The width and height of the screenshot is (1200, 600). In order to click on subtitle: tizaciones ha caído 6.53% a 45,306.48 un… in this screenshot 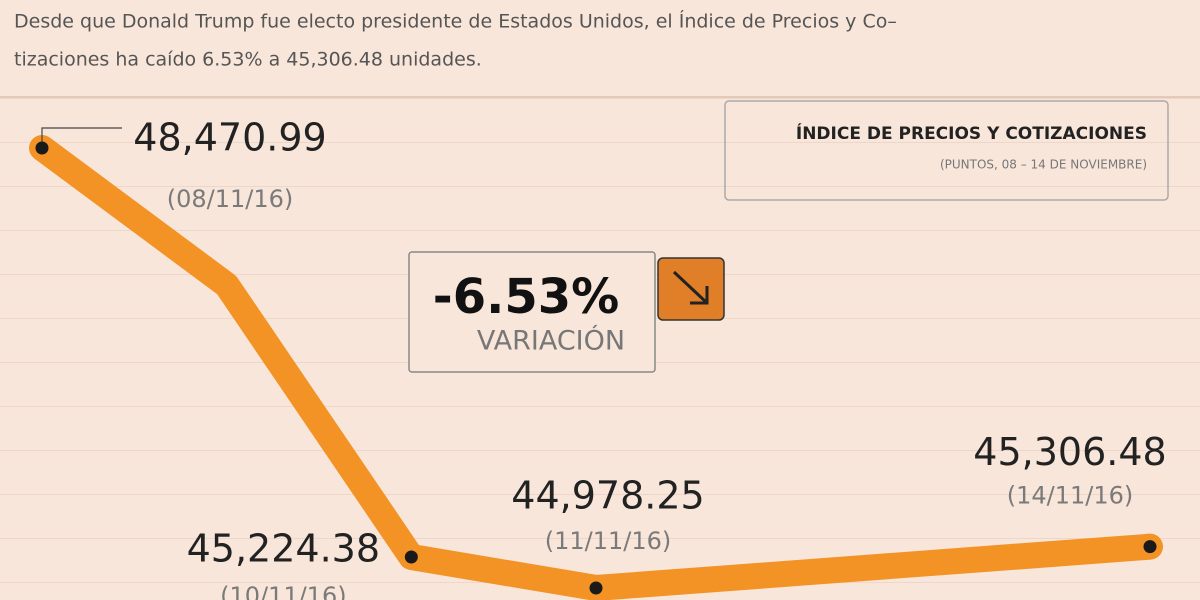, I will do `click(248, 60)`.